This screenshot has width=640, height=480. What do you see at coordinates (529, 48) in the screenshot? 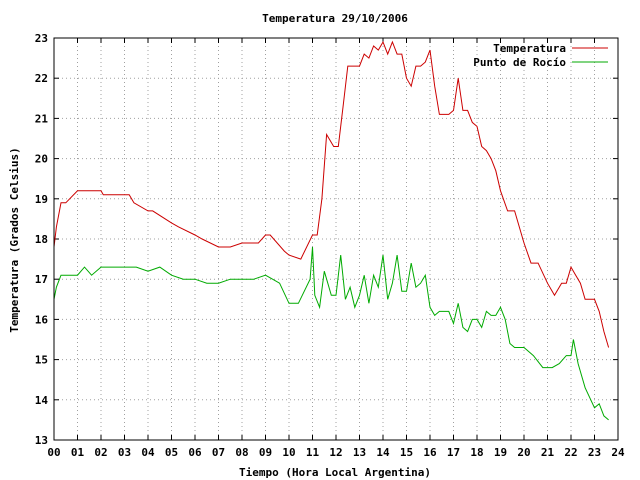
I see `legend-label-1: Temperatura` at bounding box center [529, 48].